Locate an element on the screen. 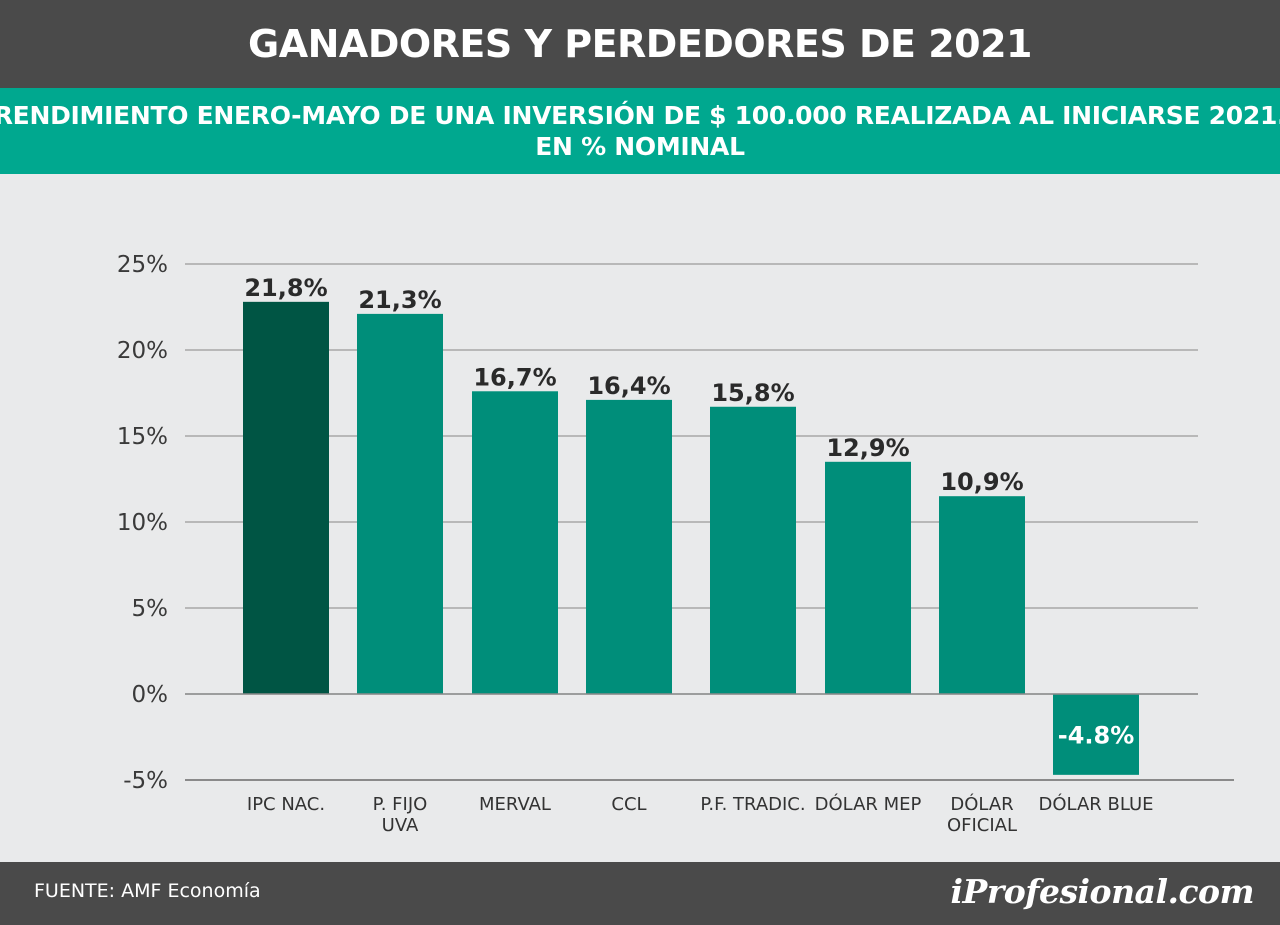 This screenshot has width=1280, height=925. category-label: CCL is located at coordinates (628, 804).